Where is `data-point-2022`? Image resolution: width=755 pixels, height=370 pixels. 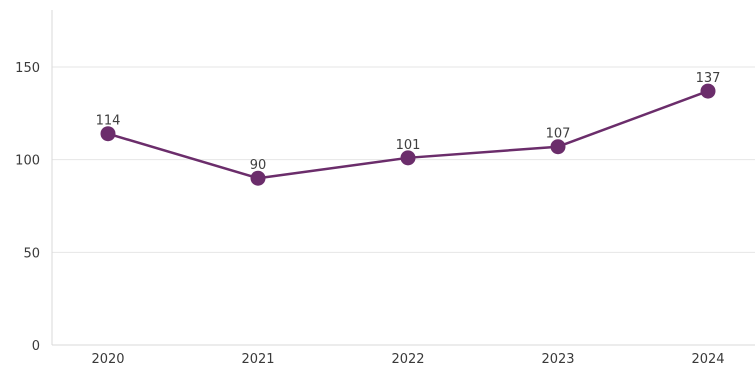
data-point-2022 is located at coordinates (408, 158).